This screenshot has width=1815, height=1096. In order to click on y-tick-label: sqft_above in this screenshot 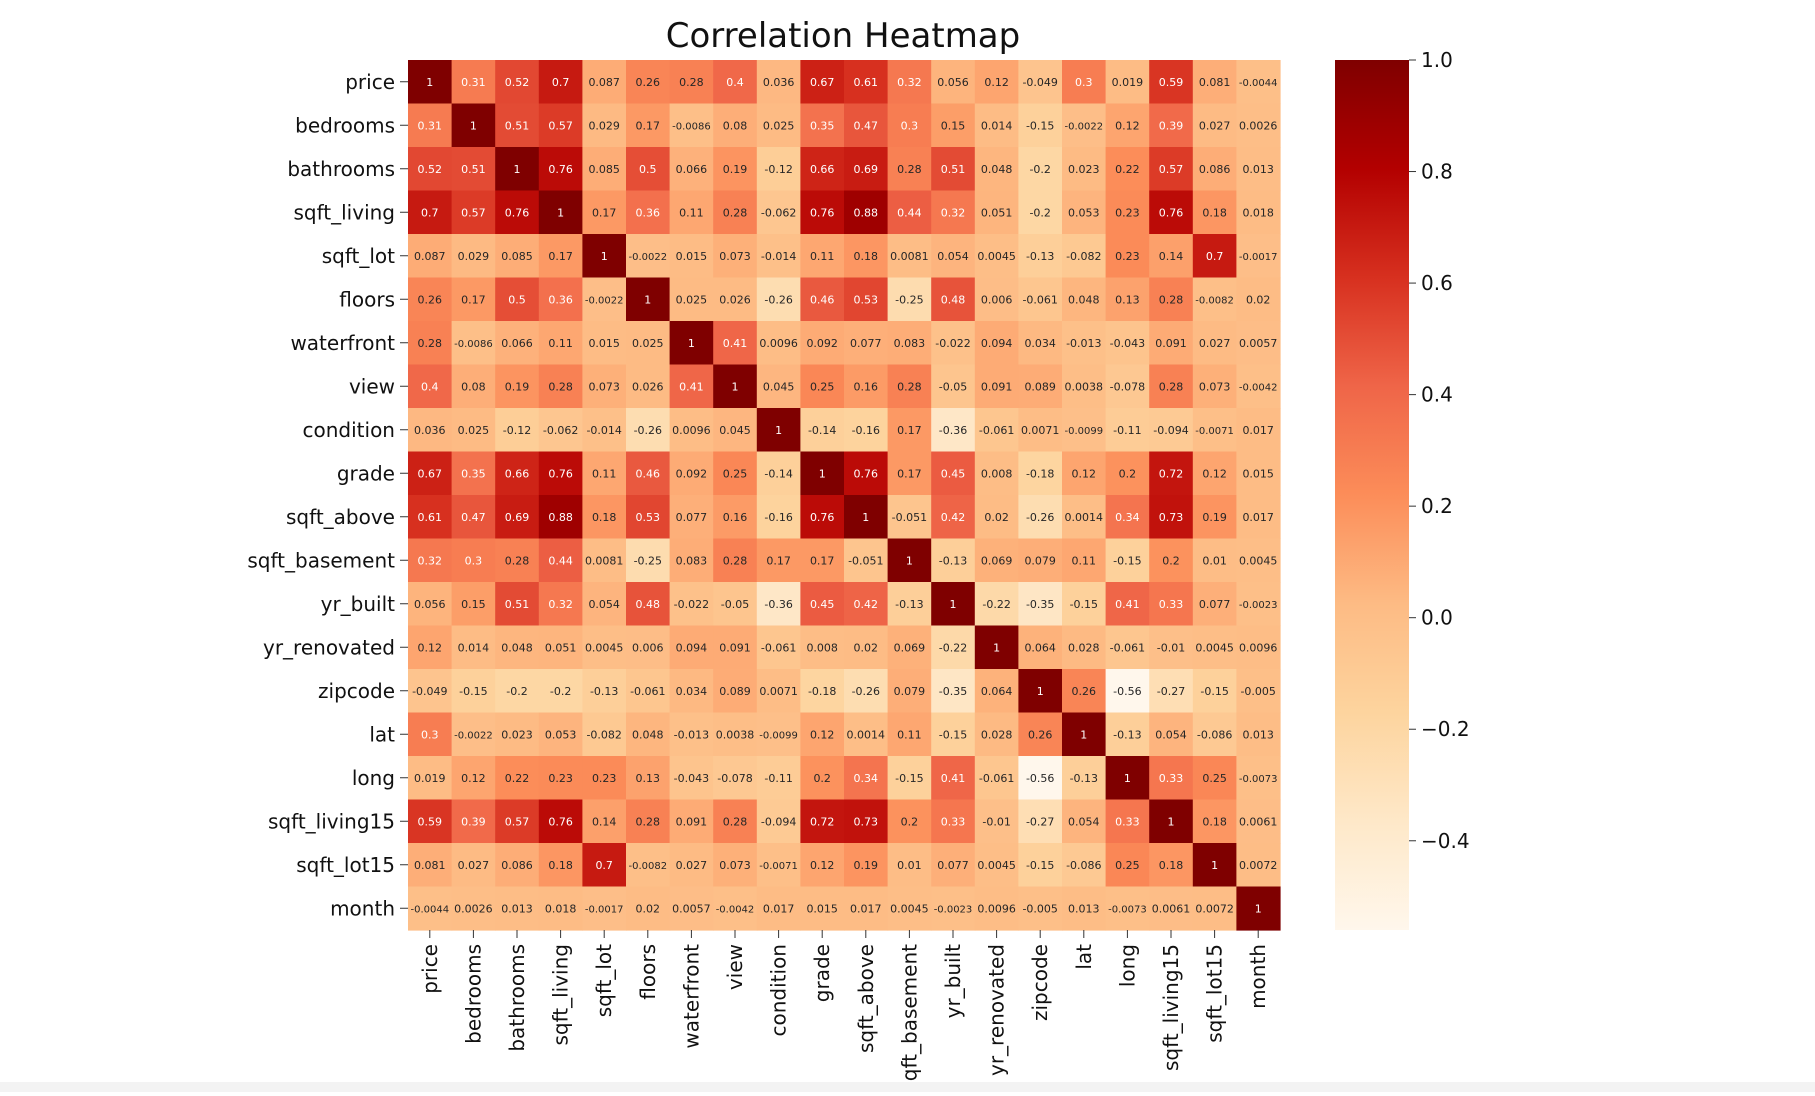, I will do `click(340, 517)`.